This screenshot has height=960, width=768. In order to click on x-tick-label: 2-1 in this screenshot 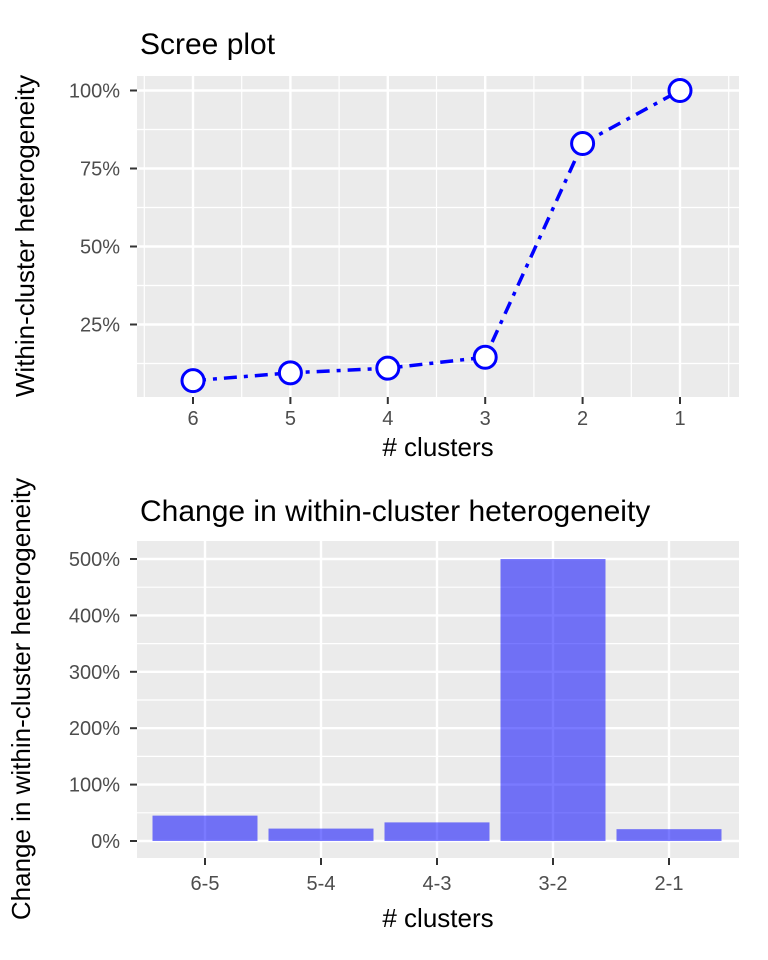, I will do `click(669, 884)`.